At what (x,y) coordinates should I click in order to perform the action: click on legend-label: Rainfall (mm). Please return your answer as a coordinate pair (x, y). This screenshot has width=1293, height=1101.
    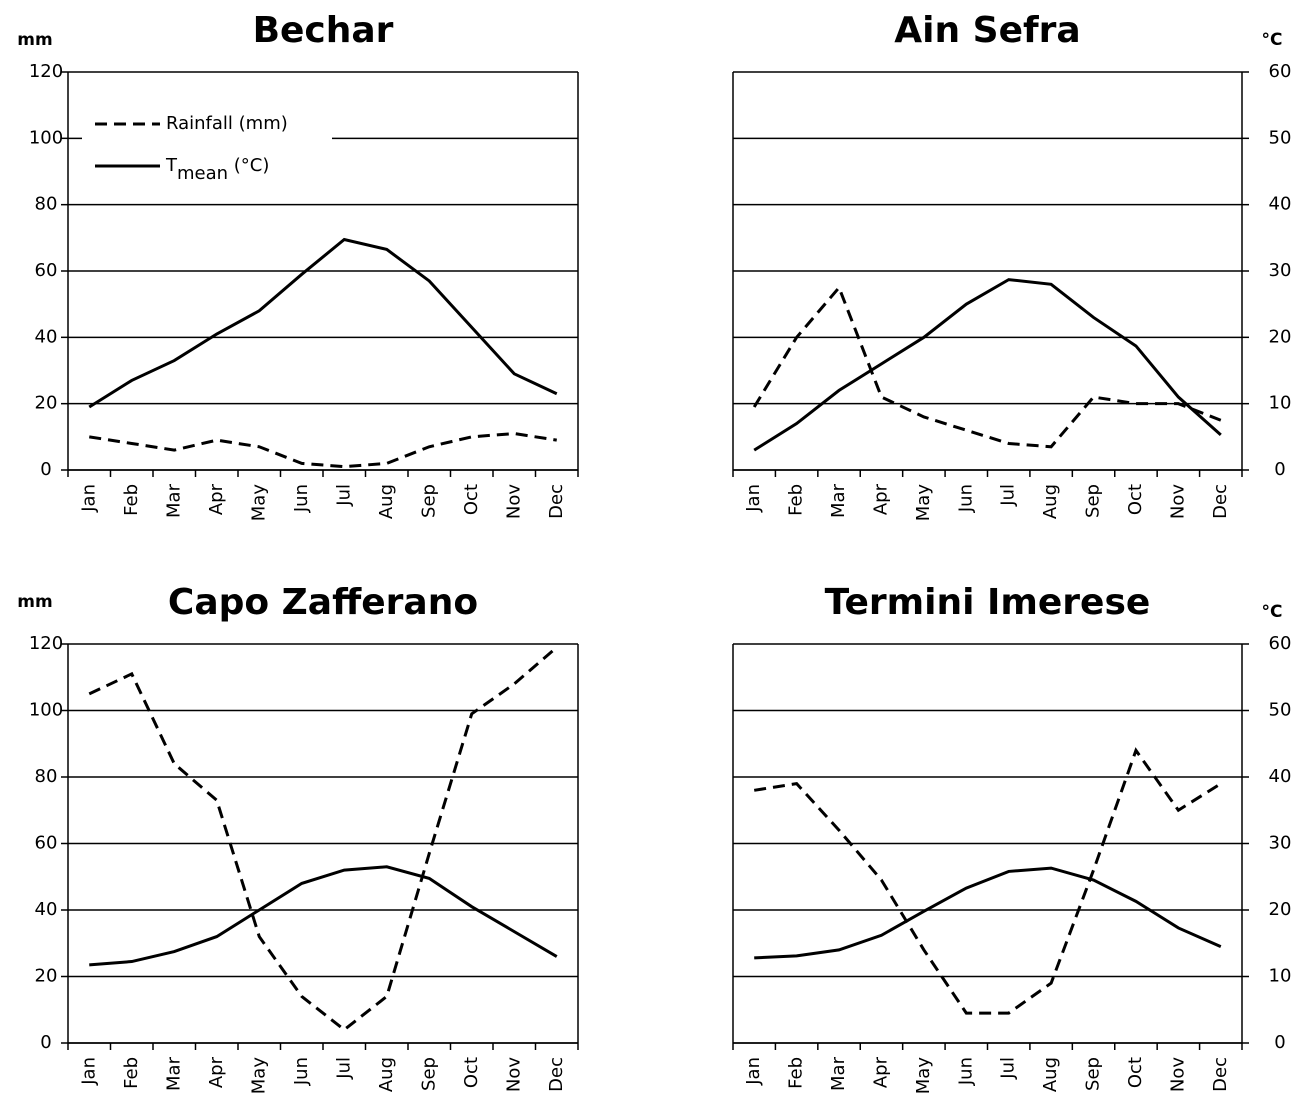
    Looking at the image, I should click on (227, 123).